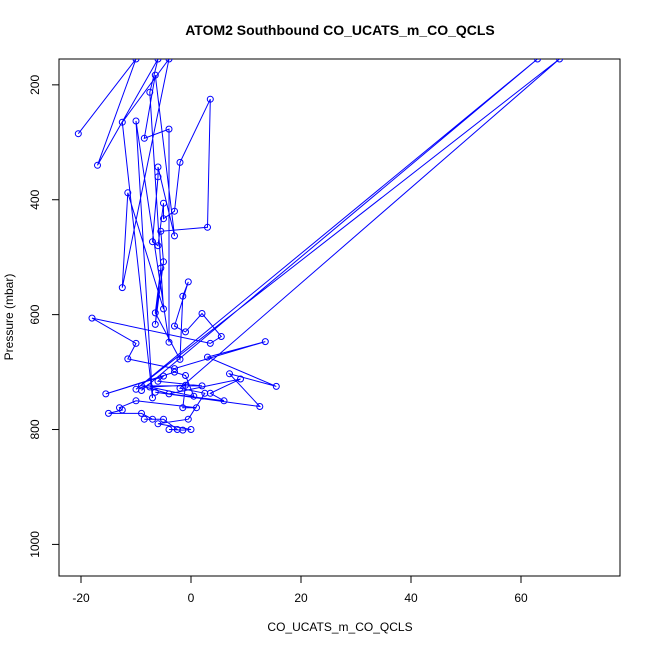 Image resolution: width=650 pixels, height=650 pixels. Describe the element at coordinates (340, 30) in the screenshot. I see `chart-title: ATOM2 Southbound CO_UCATS_m_CO_QCLS` at that location.